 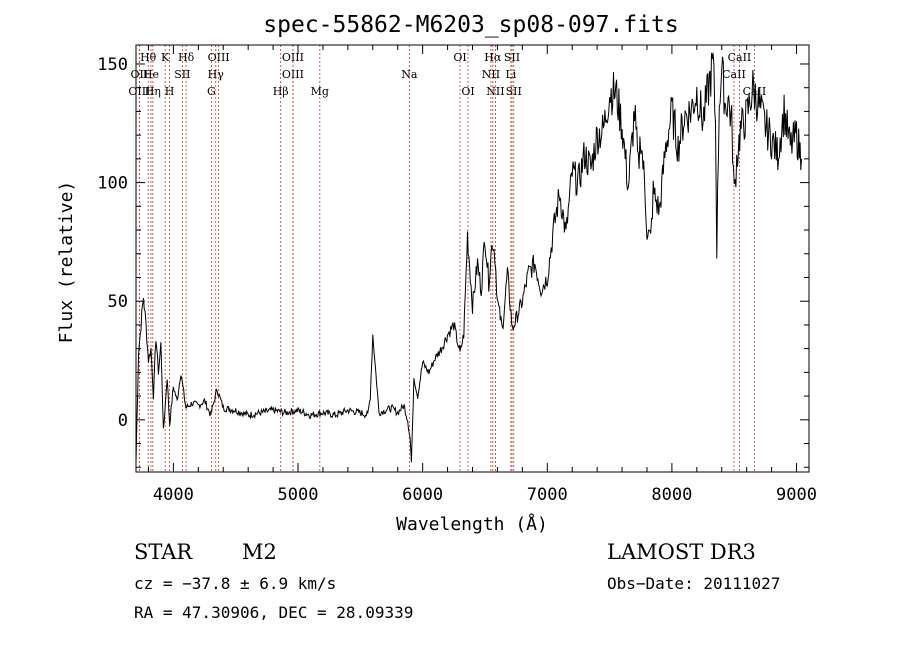 What do you see at coordinates (281, 91) in the screenshot?
I see `spectral-line-label: Hβ` at bounding box center [281, 91].